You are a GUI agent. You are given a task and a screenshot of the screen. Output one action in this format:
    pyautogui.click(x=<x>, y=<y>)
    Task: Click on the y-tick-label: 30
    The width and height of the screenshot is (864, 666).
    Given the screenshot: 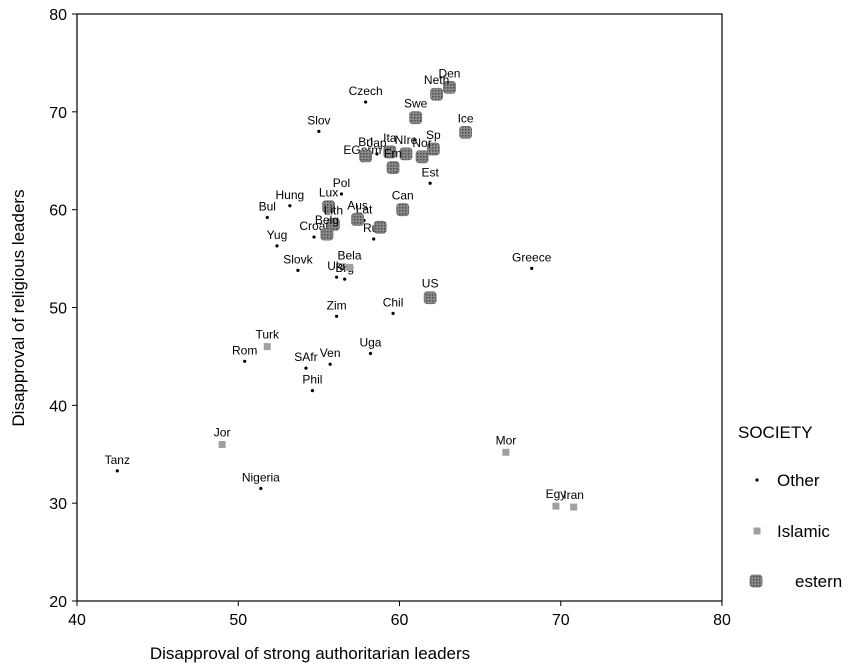 What is the action you would take?
    pyautogui.click(x=58, y=504)
    